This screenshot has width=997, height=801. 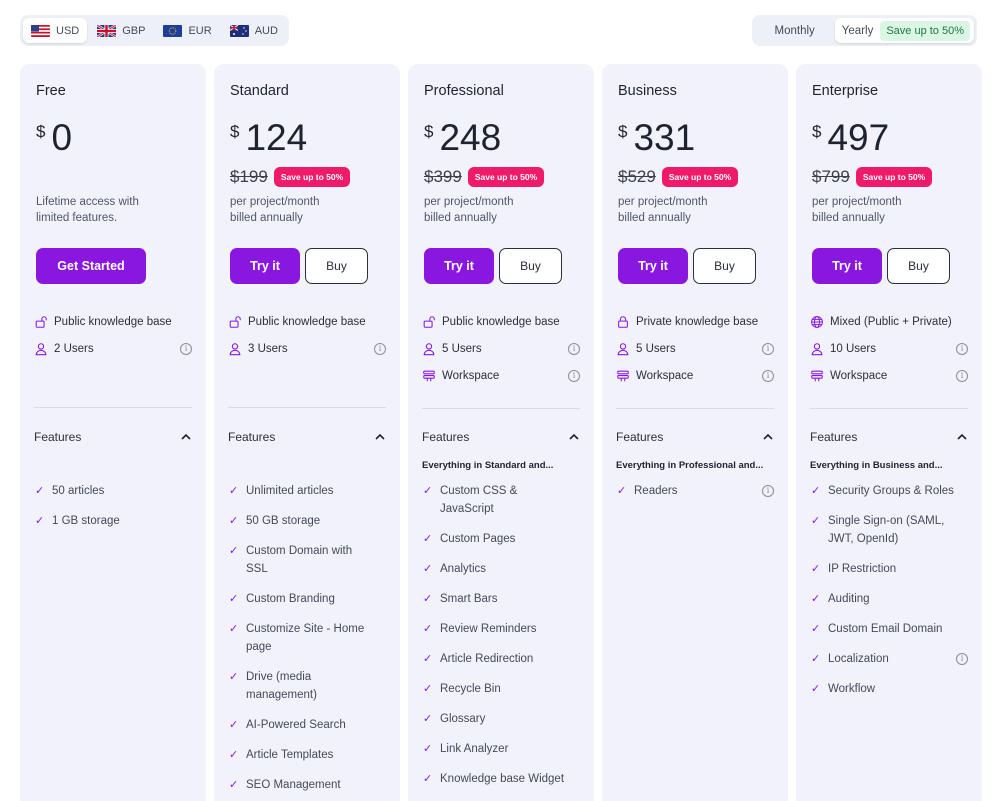 I want to click on limit-row: 5 Users i, so click(x=501, y=348).